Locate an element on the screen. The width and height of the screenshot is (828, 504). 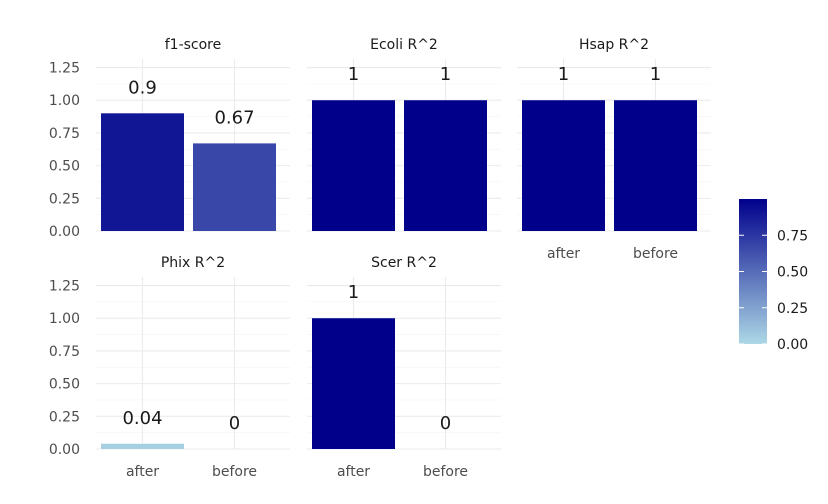
legend-tick-label: 0.00 is located at coordinates (792, 345).